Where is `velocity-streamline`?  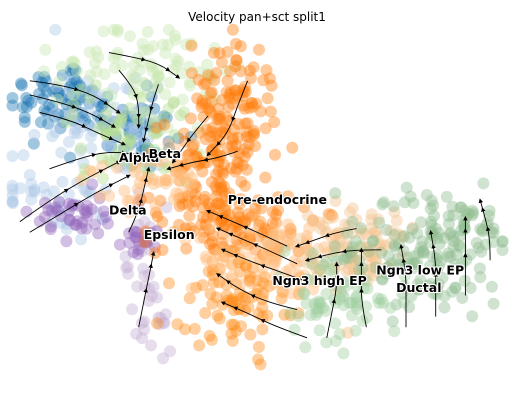
velocity-streamline is located at coordinates (227, 118).